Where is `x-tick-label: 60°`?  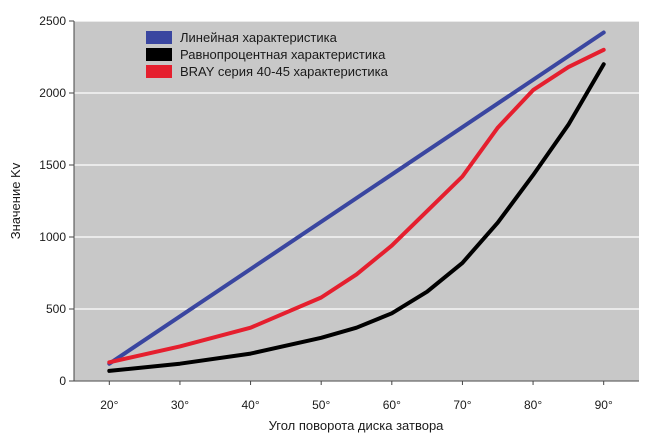 x-tick-label: 60° is located at coordinates (392, 405).